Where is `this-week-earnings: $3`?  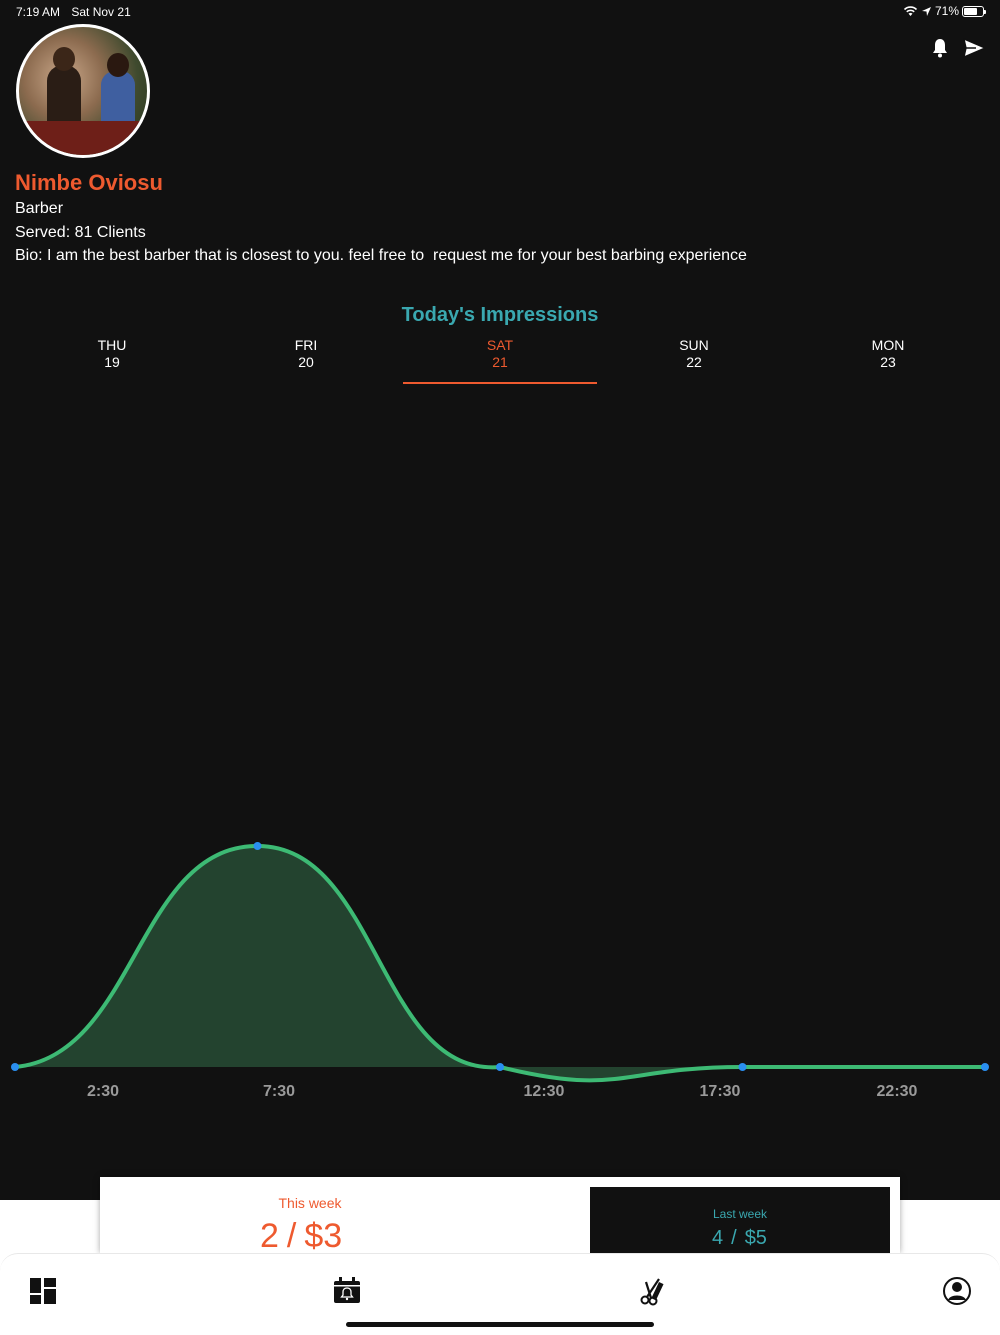 this-week-earnings: $3 is located at coordinates (323, 1235).